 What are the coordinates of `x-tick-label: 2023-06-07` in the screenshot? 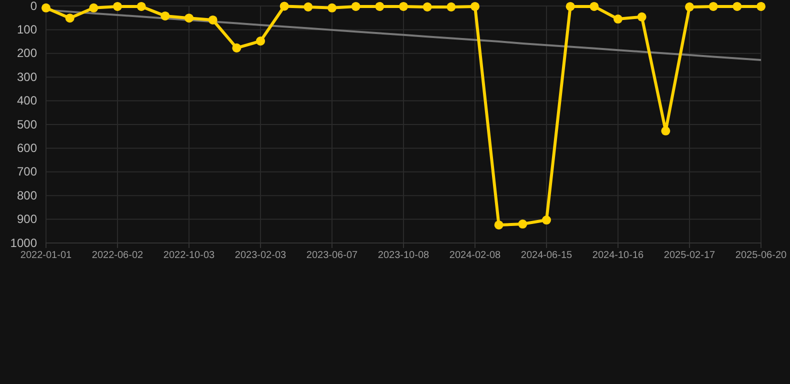 It's located at (332, 256).